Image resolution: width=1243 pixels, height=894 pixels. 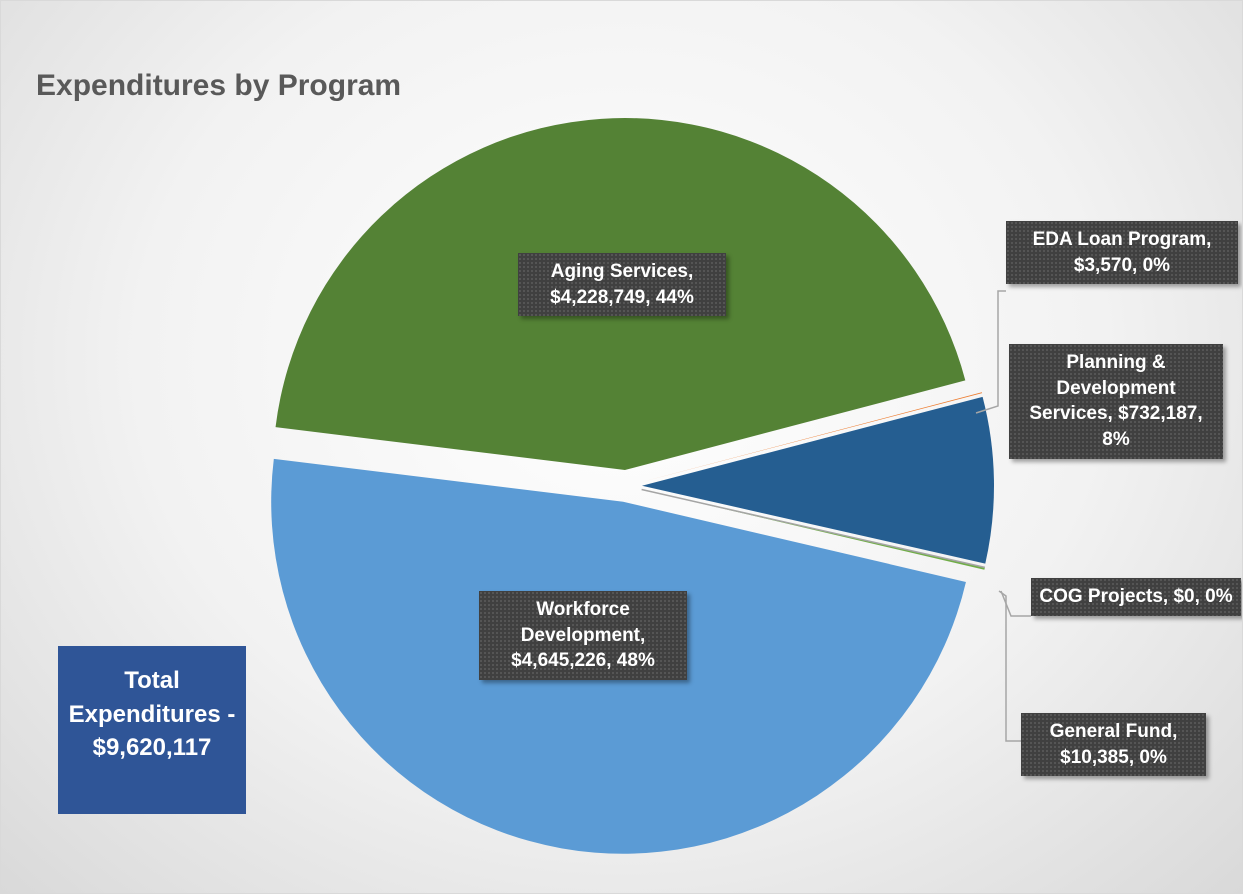 I want to click on chart-title: Expenditures by Program, so click(x=219, y=85).